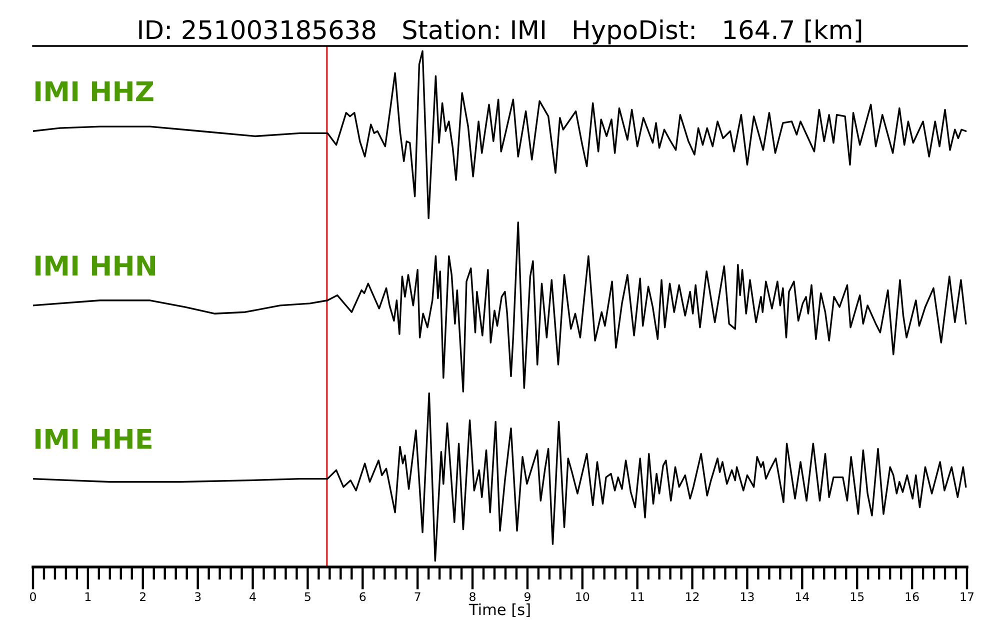  I want to click on x-tick-label: 7, so click(417, 596).